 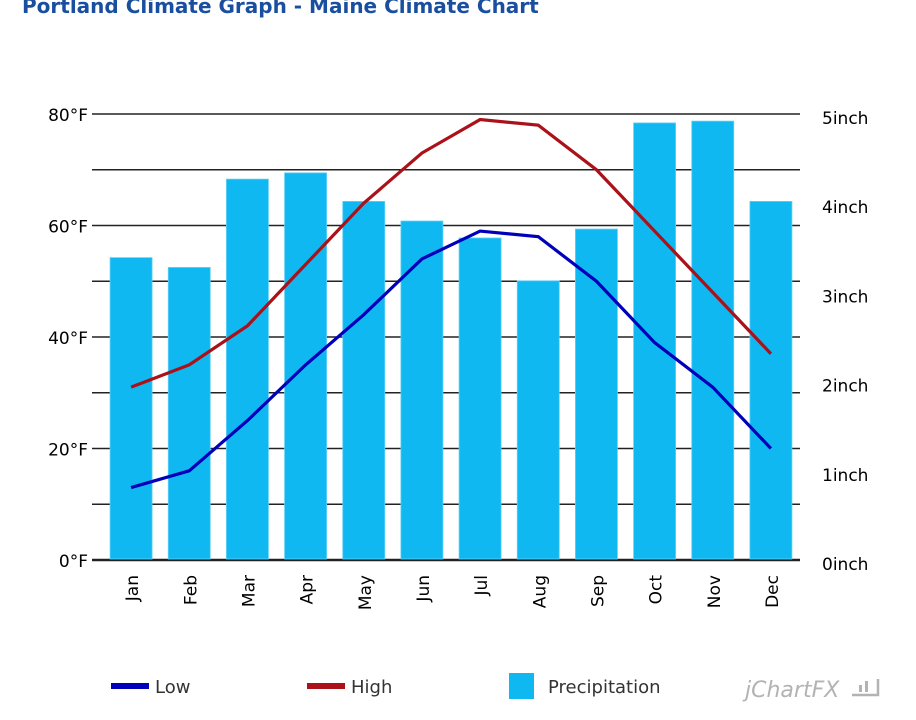 What do you see at coordinates (866, 688) in the screenshot?
I see `jchartfx-logo-icon` at bounding box center [866, 688].